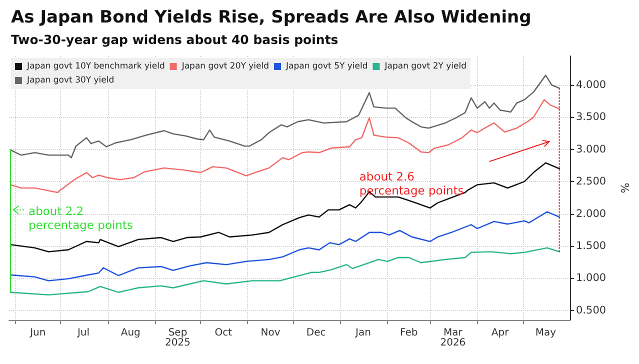 The width and height of the screenshot is (639, 364). Describe the element at coordinates (625, 188) in the screenshot. I see `y-axis-title: %` at that location.